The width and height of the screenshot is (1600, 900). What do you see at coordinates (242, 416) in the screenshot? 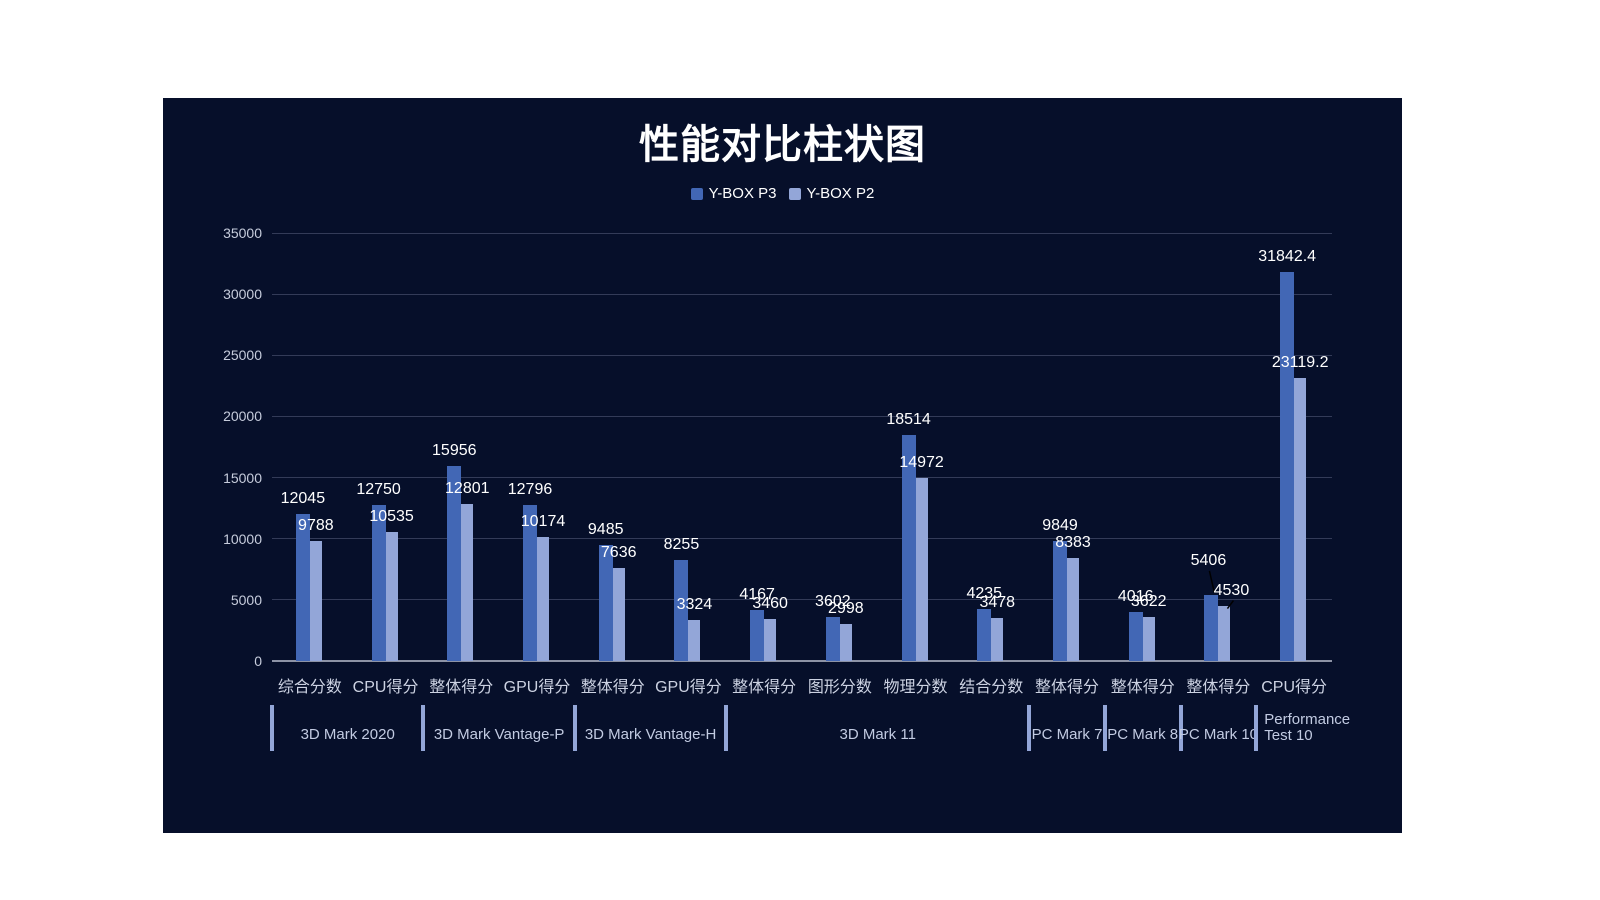
I see `y-axis-tick-label: 20000` at bounding box center [242, 416].